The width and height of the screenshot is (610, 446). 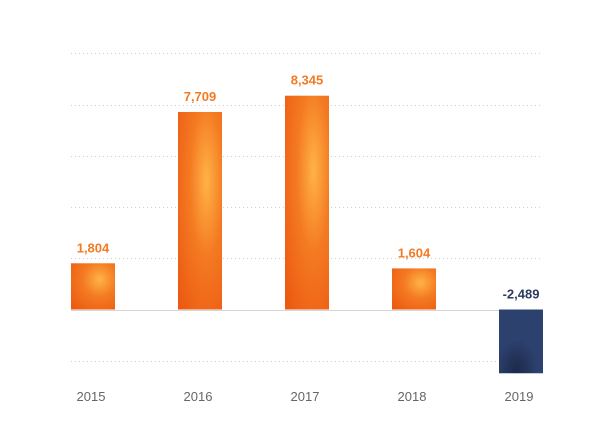 I want to click on x-tick-label-2018: 2018, so click(x=412, y=396).